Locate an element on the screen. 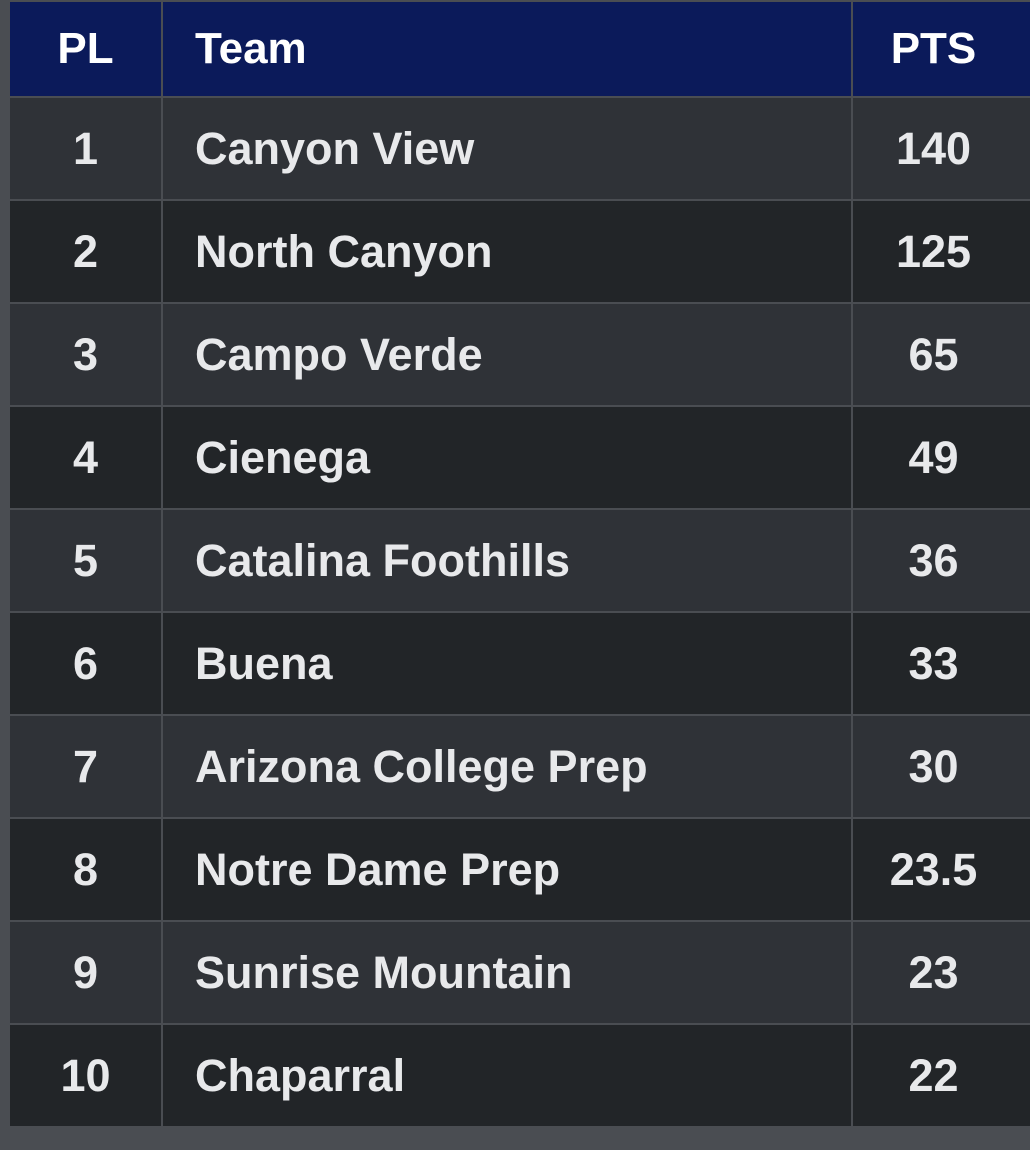 This screenshot has width=1030, height=1150. table-row: 1 Canyon View 140 is located at coordinates (519, 148).